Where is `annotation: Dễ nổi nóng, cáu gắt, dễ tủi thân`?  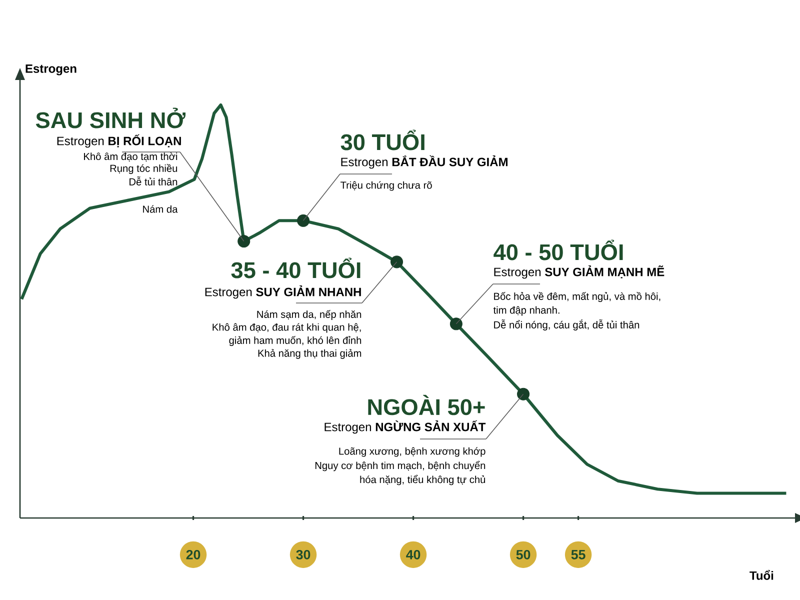 annotation: Dễ nổi nóng, cáu gắt, dễ tủi thân is located at coordinates (567, 325).